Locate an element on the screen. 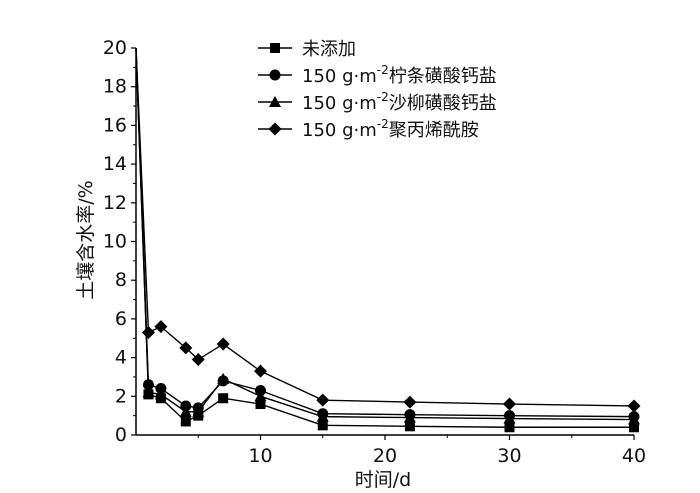  y-tick-label: 18 is located at coordinates (115, 87).